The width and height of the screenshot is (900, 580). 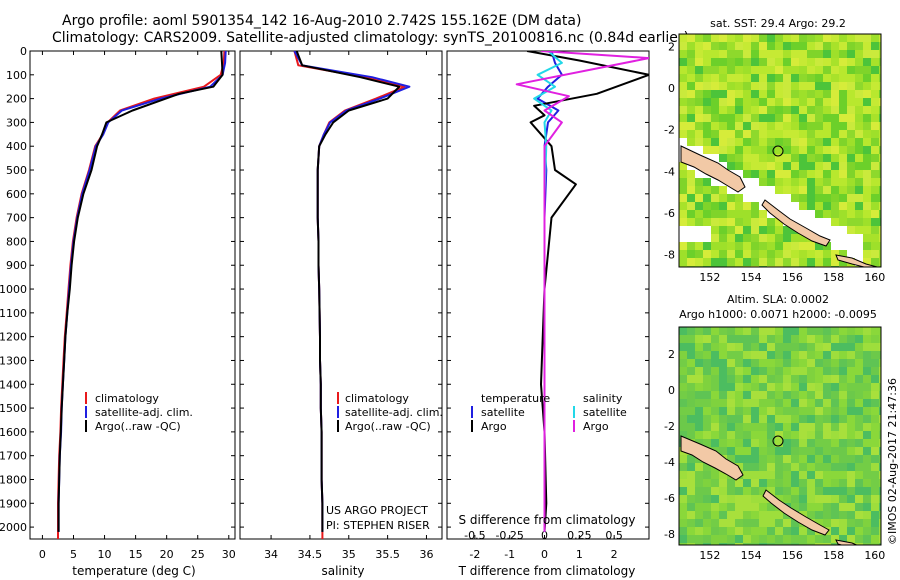 What do you see at coordinates (669, 130) in the screenshot?
I see `map-y-tick-label: -2` at bounding box center [669, 130].